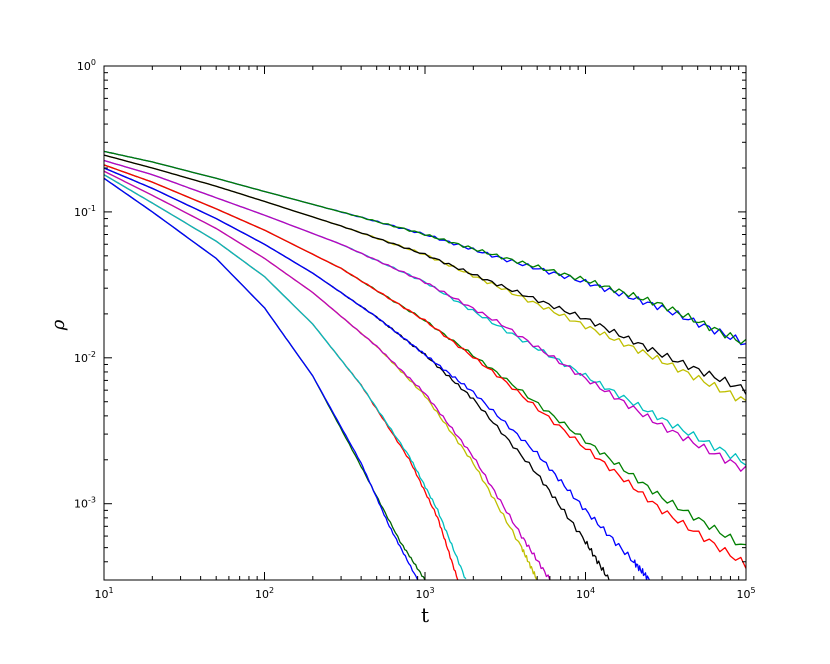 The width and height of the screenshot is (830, 664). I want to click on x-tick-label: 10⁴, so click(585, 593).